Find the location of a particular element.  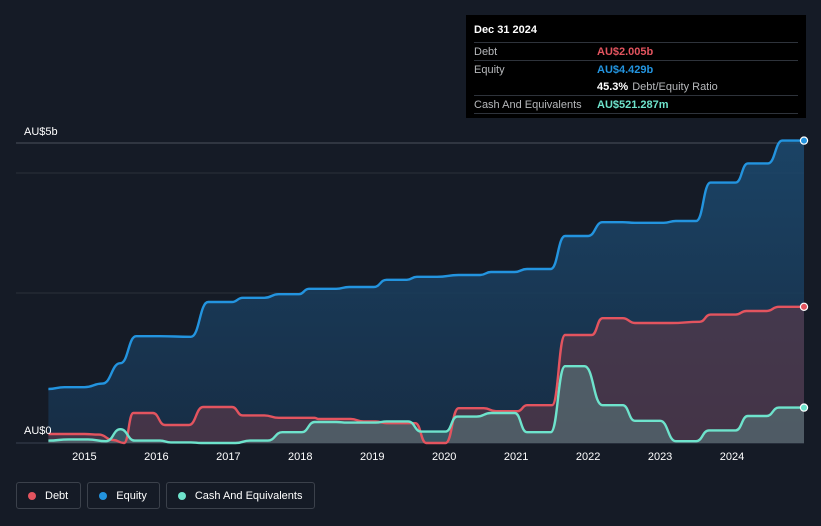

x-tick-label: 2019 is located at coordinates (372, 457).